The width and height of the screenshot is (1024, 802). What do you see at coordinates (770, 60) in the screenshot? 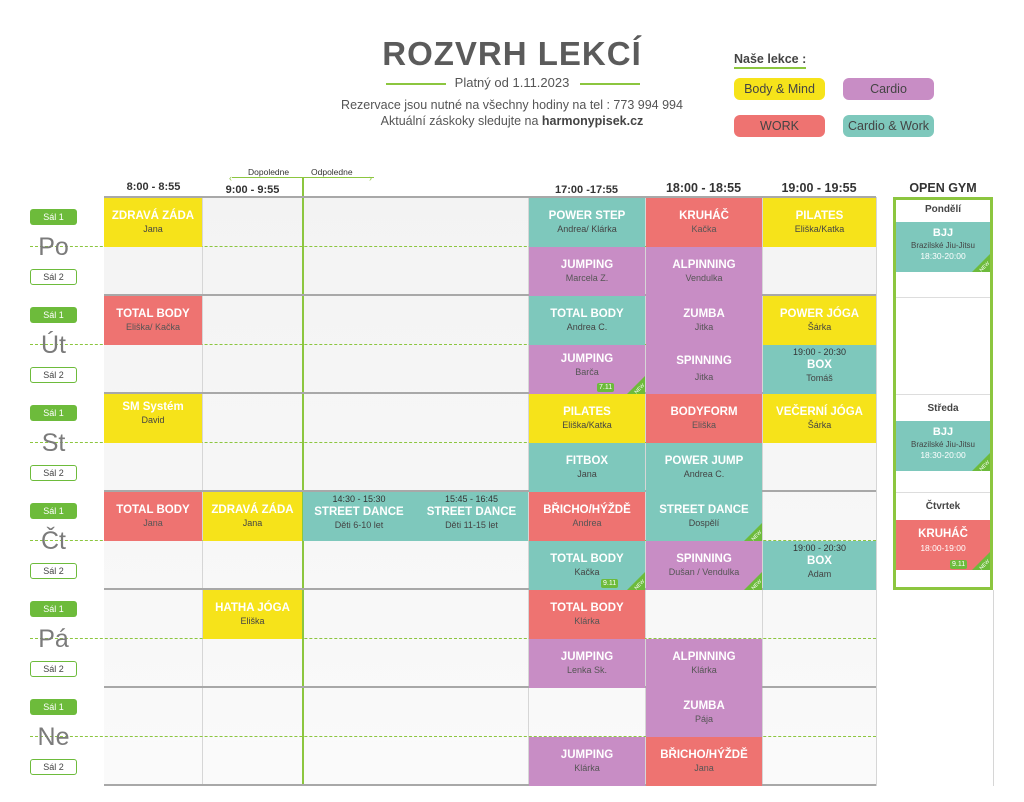
I see `legend-title: Naše lekce :` at bounding box center [770, 60].